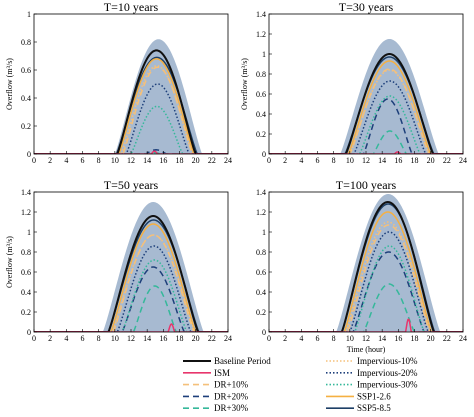 This screenshot has width=474, height=417. What do you see at coordinates (387, 385) in the screenshot?
I see `legend-label: Impervious-30%` at bounding box center [387, 385].